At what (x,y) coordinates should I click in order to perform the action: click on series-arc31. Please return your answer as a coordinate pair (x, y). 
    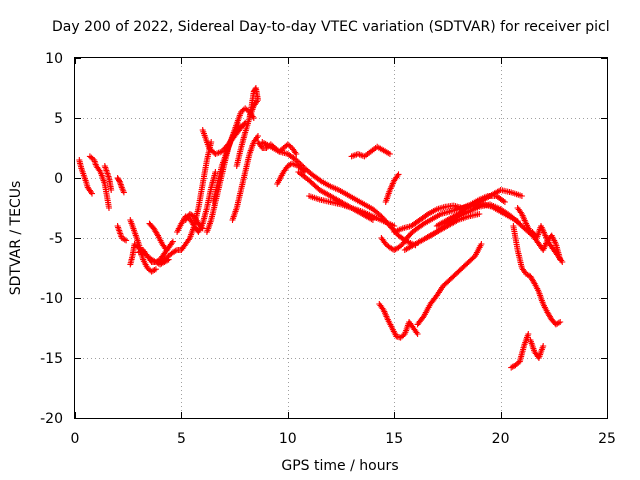
    Looking at the image, I should click on (398, 321).